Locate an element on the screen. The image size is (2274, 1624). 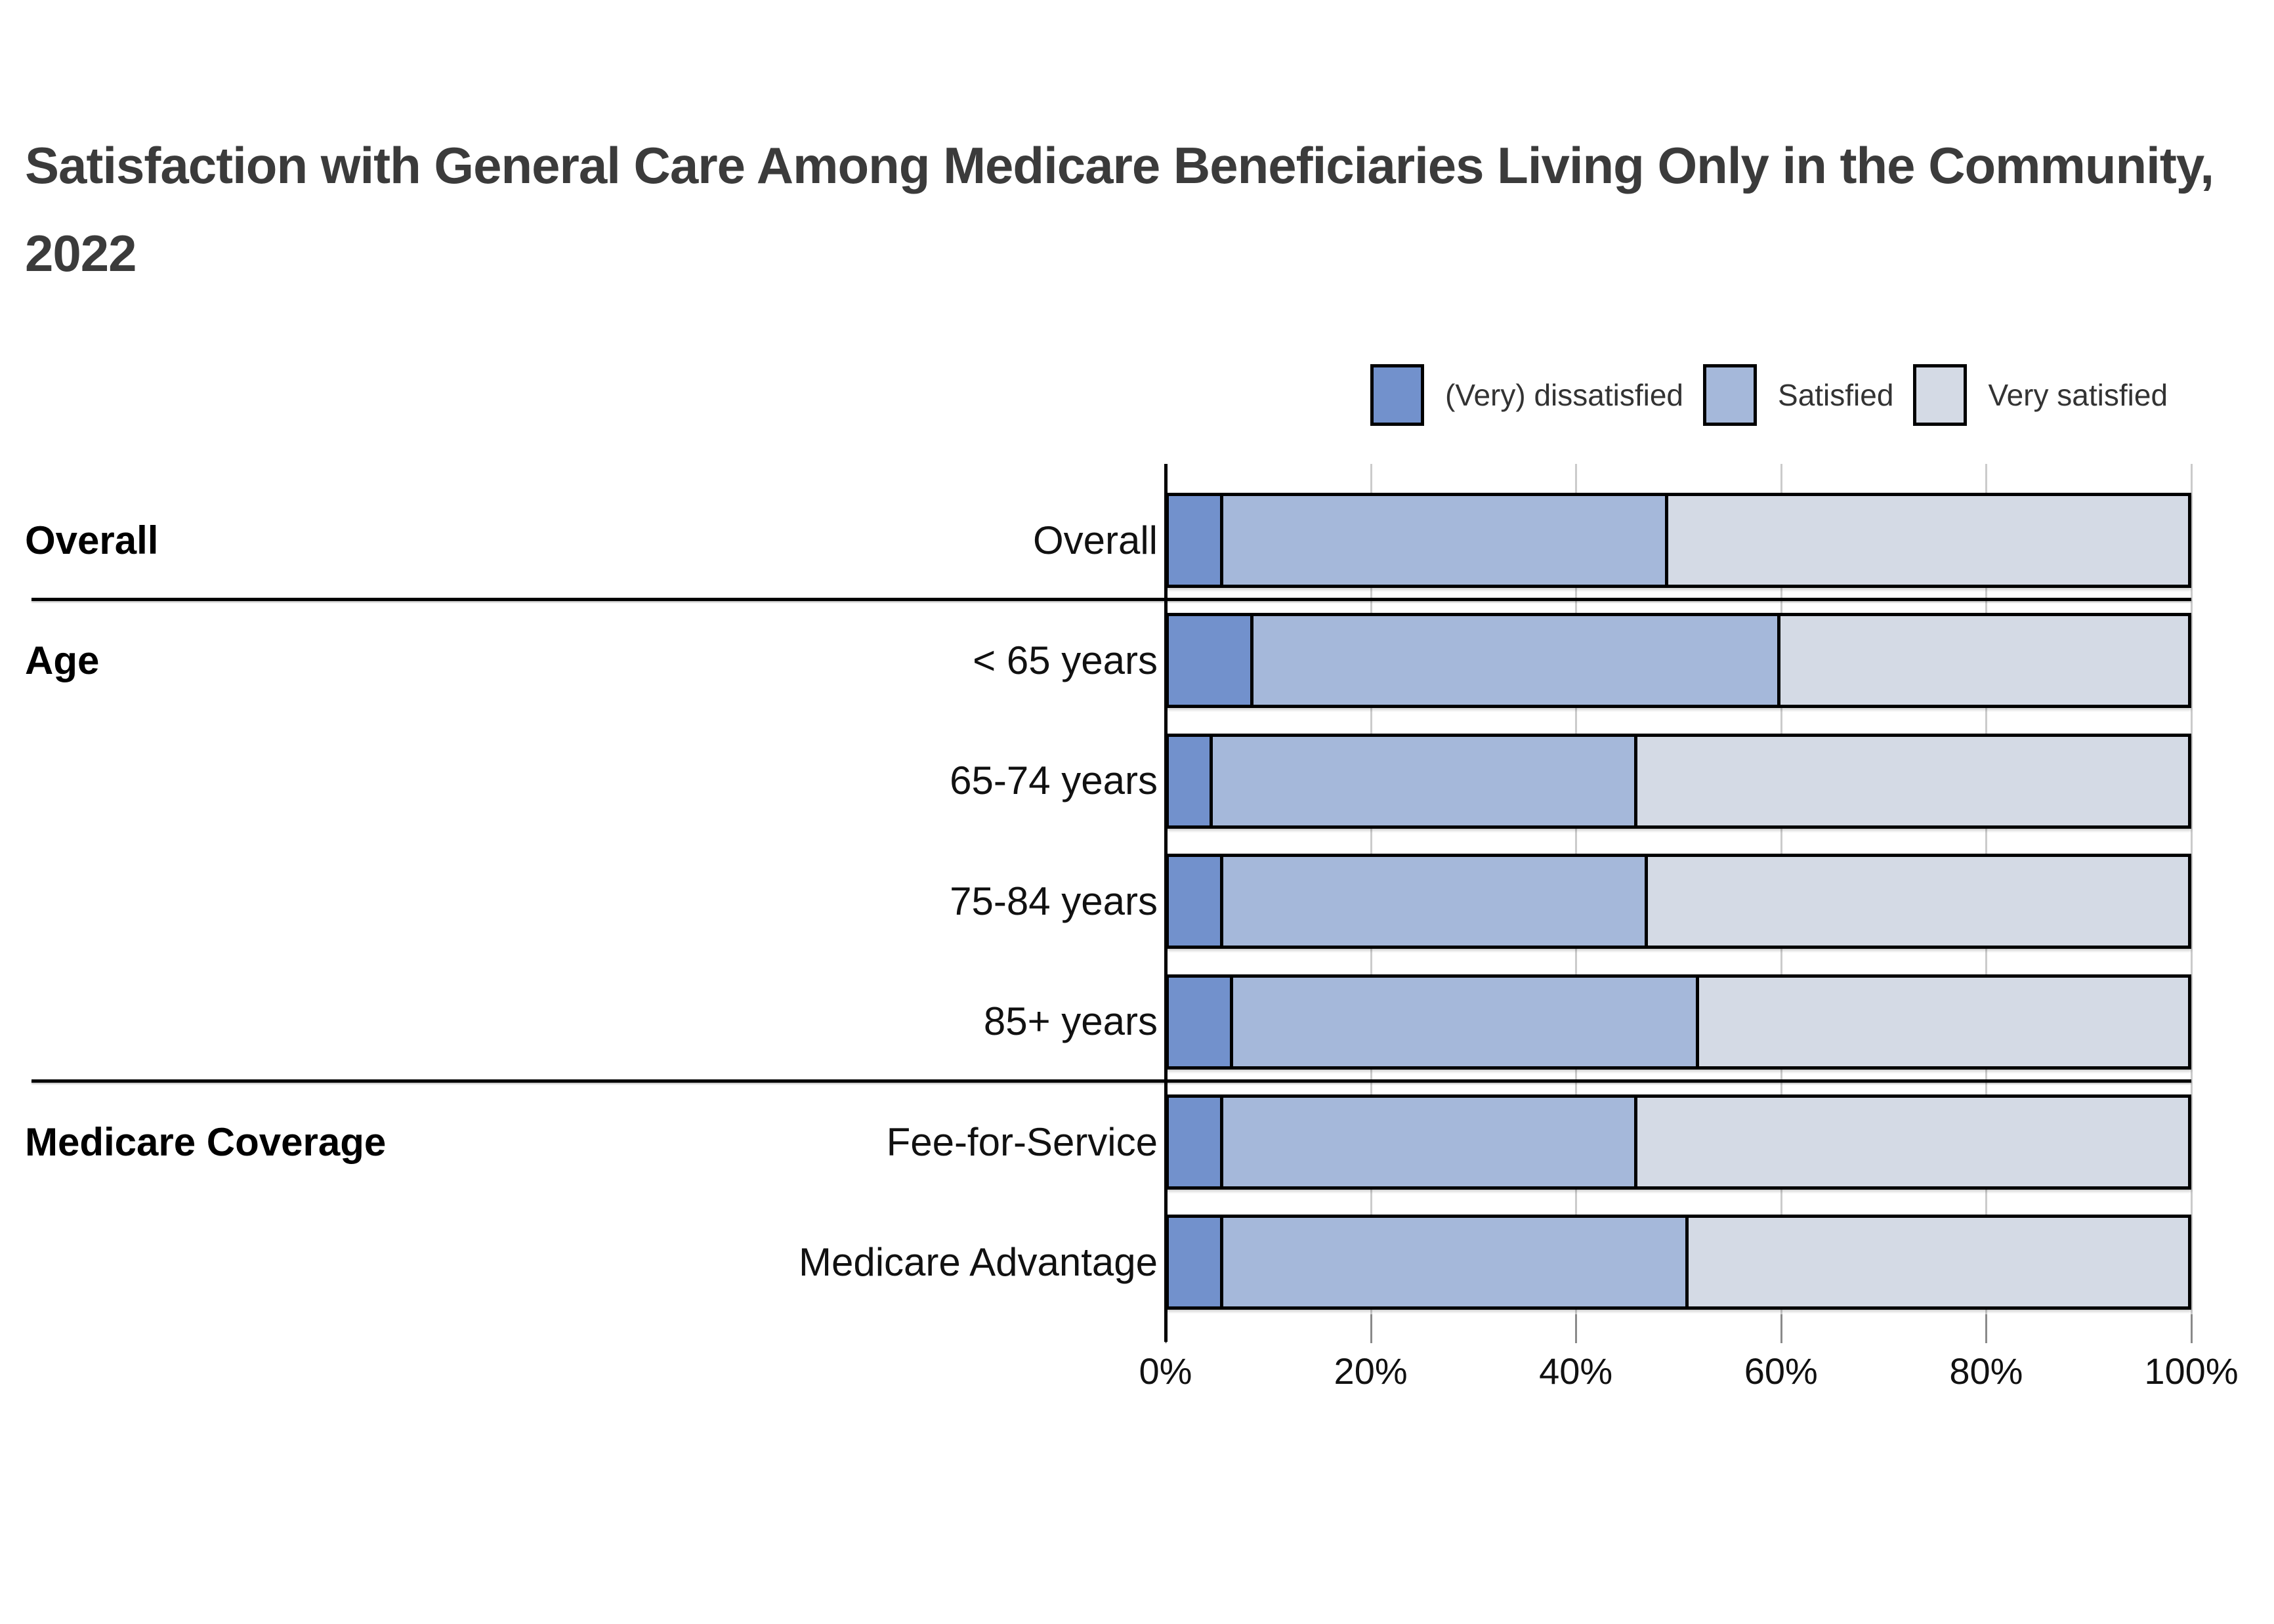
legend-label-very-satisfied: Very satisfied is located at coordinates (2078, 395).